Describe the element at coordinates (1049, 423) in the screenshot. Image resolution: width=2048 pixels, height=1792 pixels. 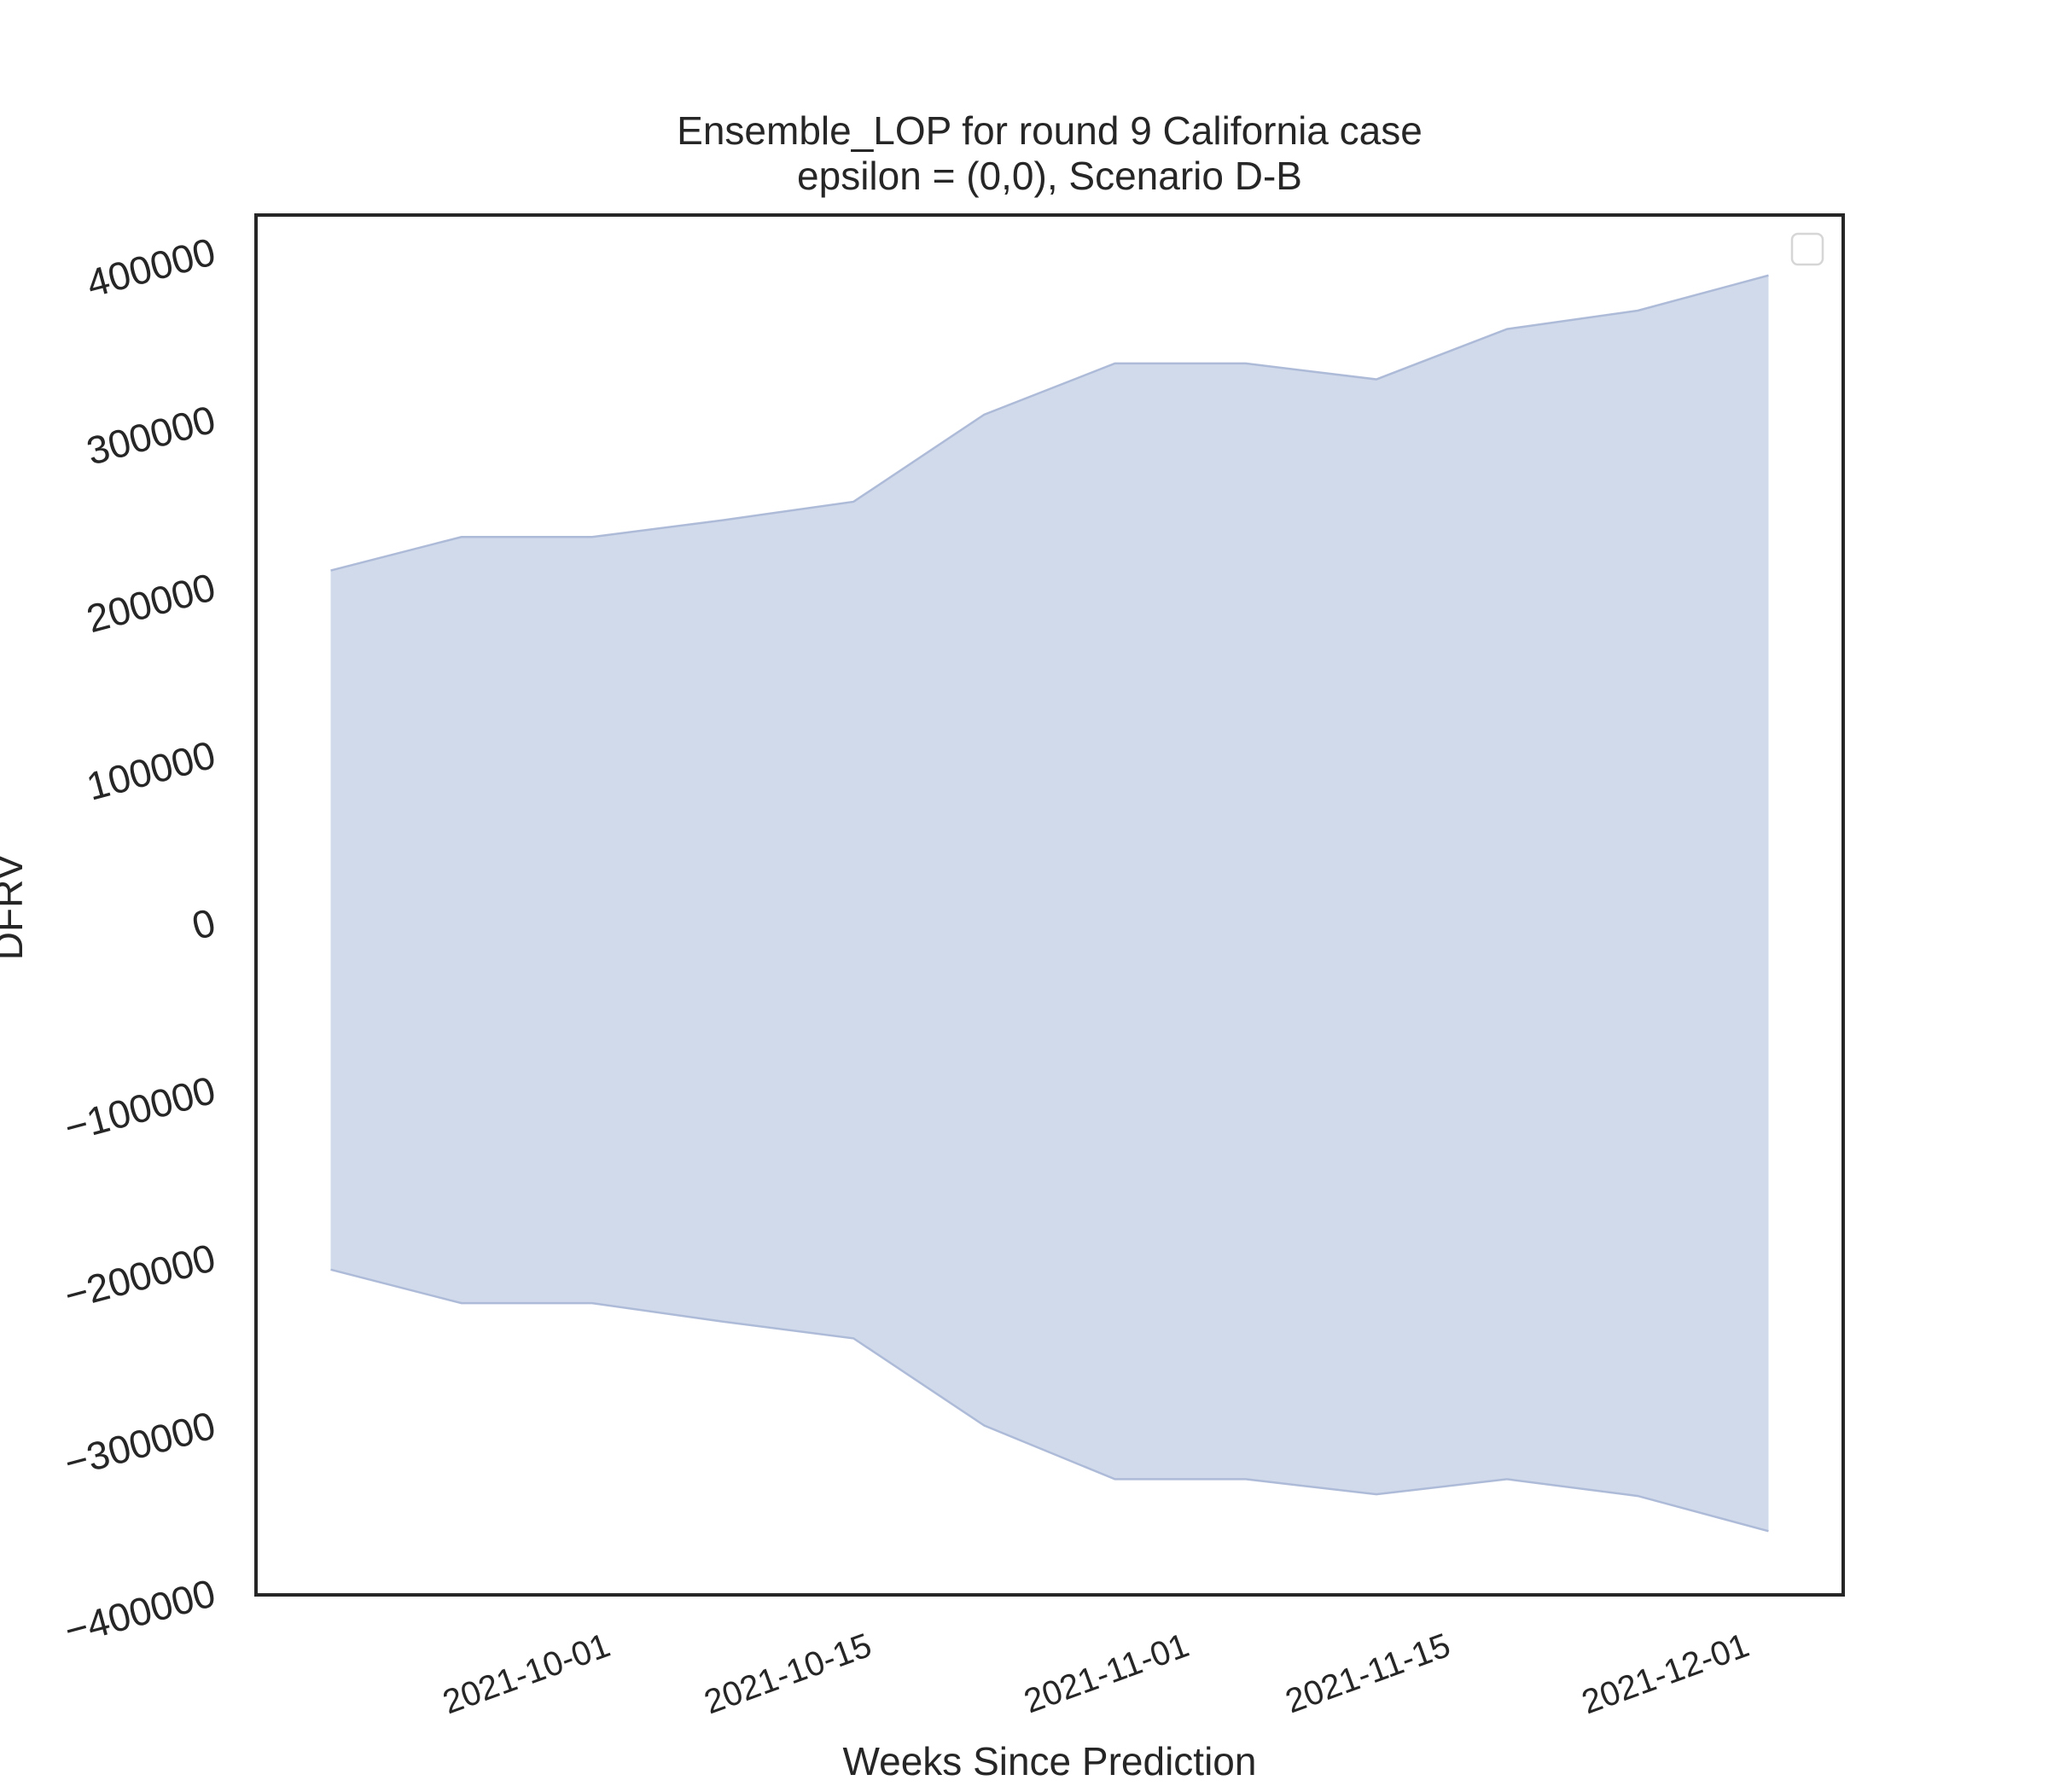
I see `band-upper-edge` at that location.